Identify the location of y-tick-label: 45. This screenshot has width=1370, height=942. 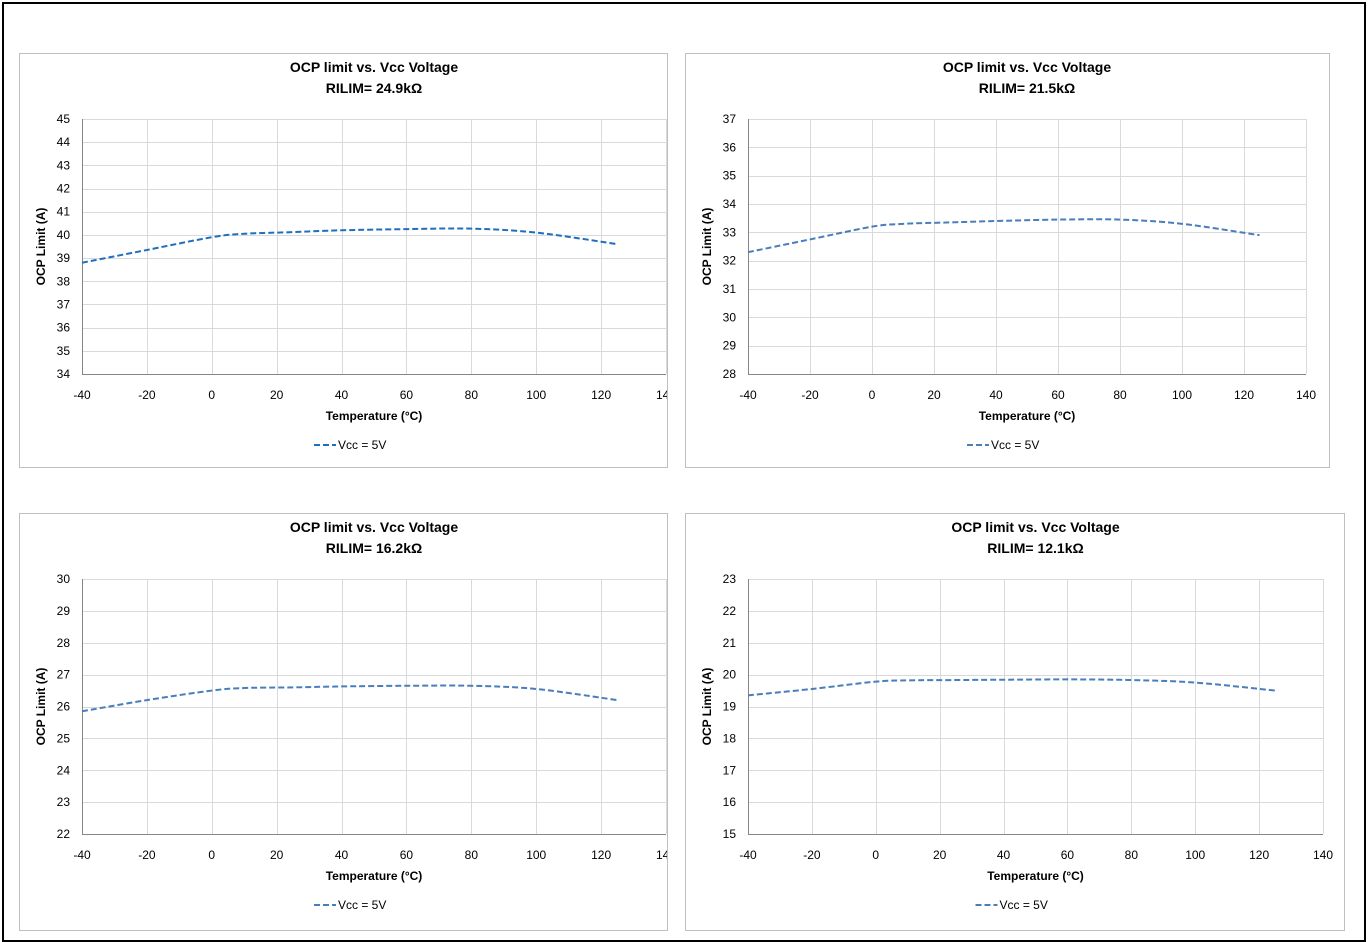
(64, 119).